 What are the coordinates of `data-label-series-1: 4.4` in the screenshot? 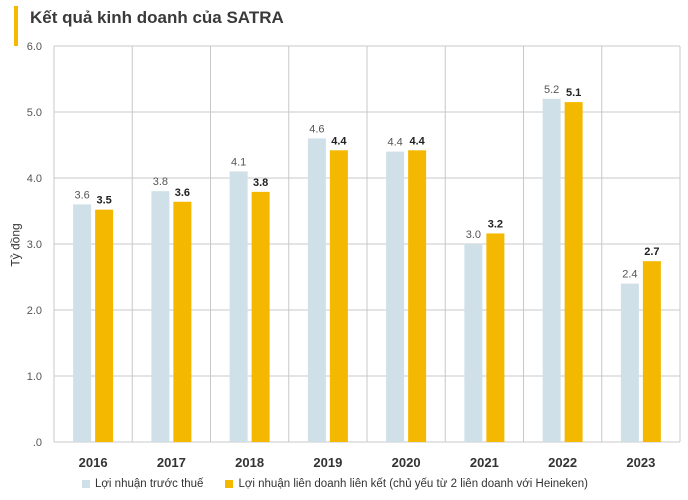 It's located at (394, 143).